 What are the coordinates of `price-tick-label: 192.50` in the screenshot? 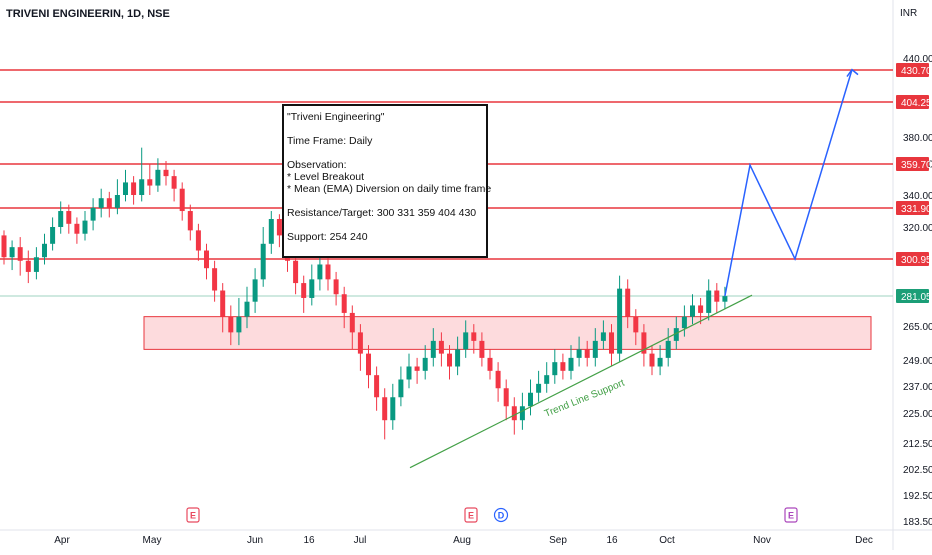 It's located at (917, 496).